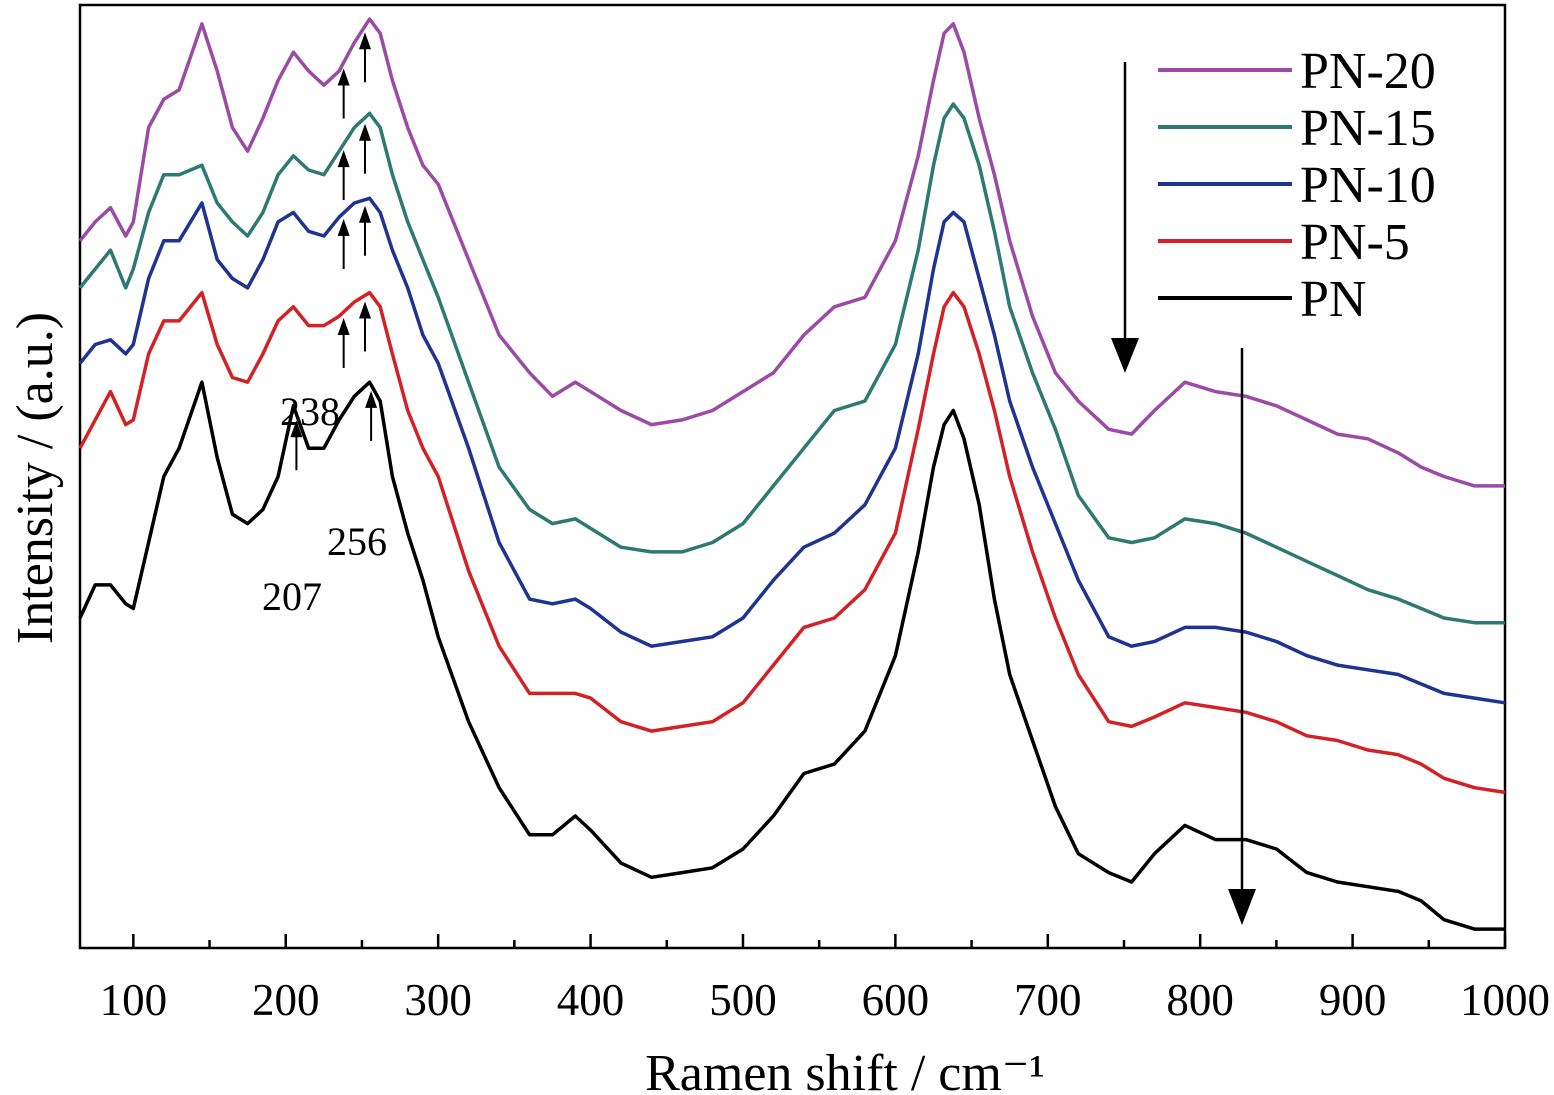  What do you see at coordinates (324, 325) in the screenshot?
I see `annotations: 207 238 256` at bounding box center [324, 325].